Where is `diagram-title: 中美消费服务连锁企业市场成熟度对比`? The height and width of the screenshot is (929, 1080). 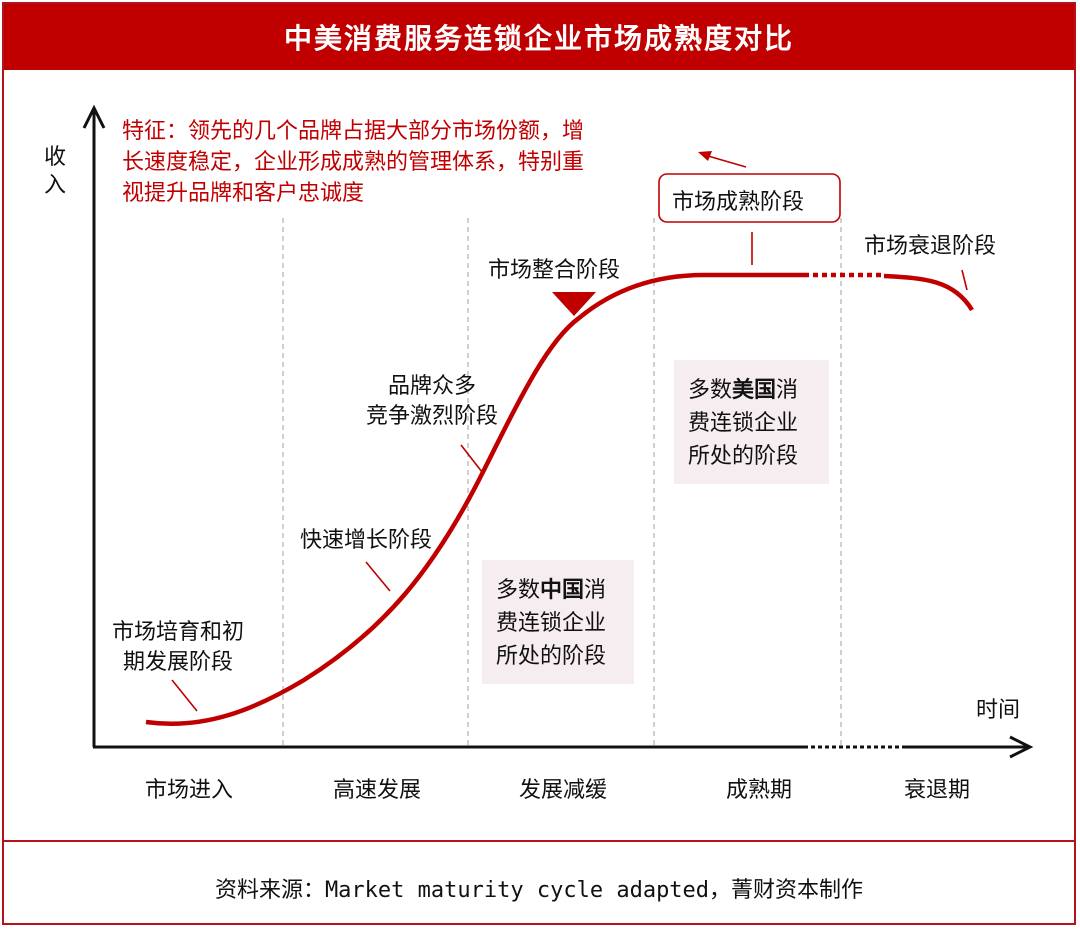 diagram-title: 中美消费服务连锁企业市场成熟度对比 is located at coordinates (538, 38).